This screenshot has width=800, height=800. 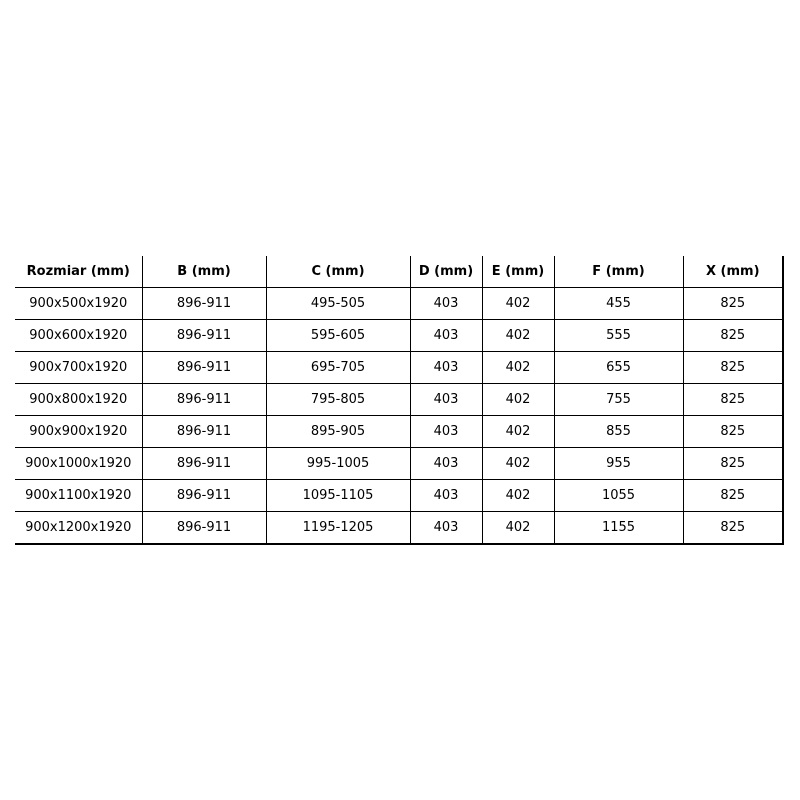 I want to click on table-cell: 755, so click(x=618, y=399).